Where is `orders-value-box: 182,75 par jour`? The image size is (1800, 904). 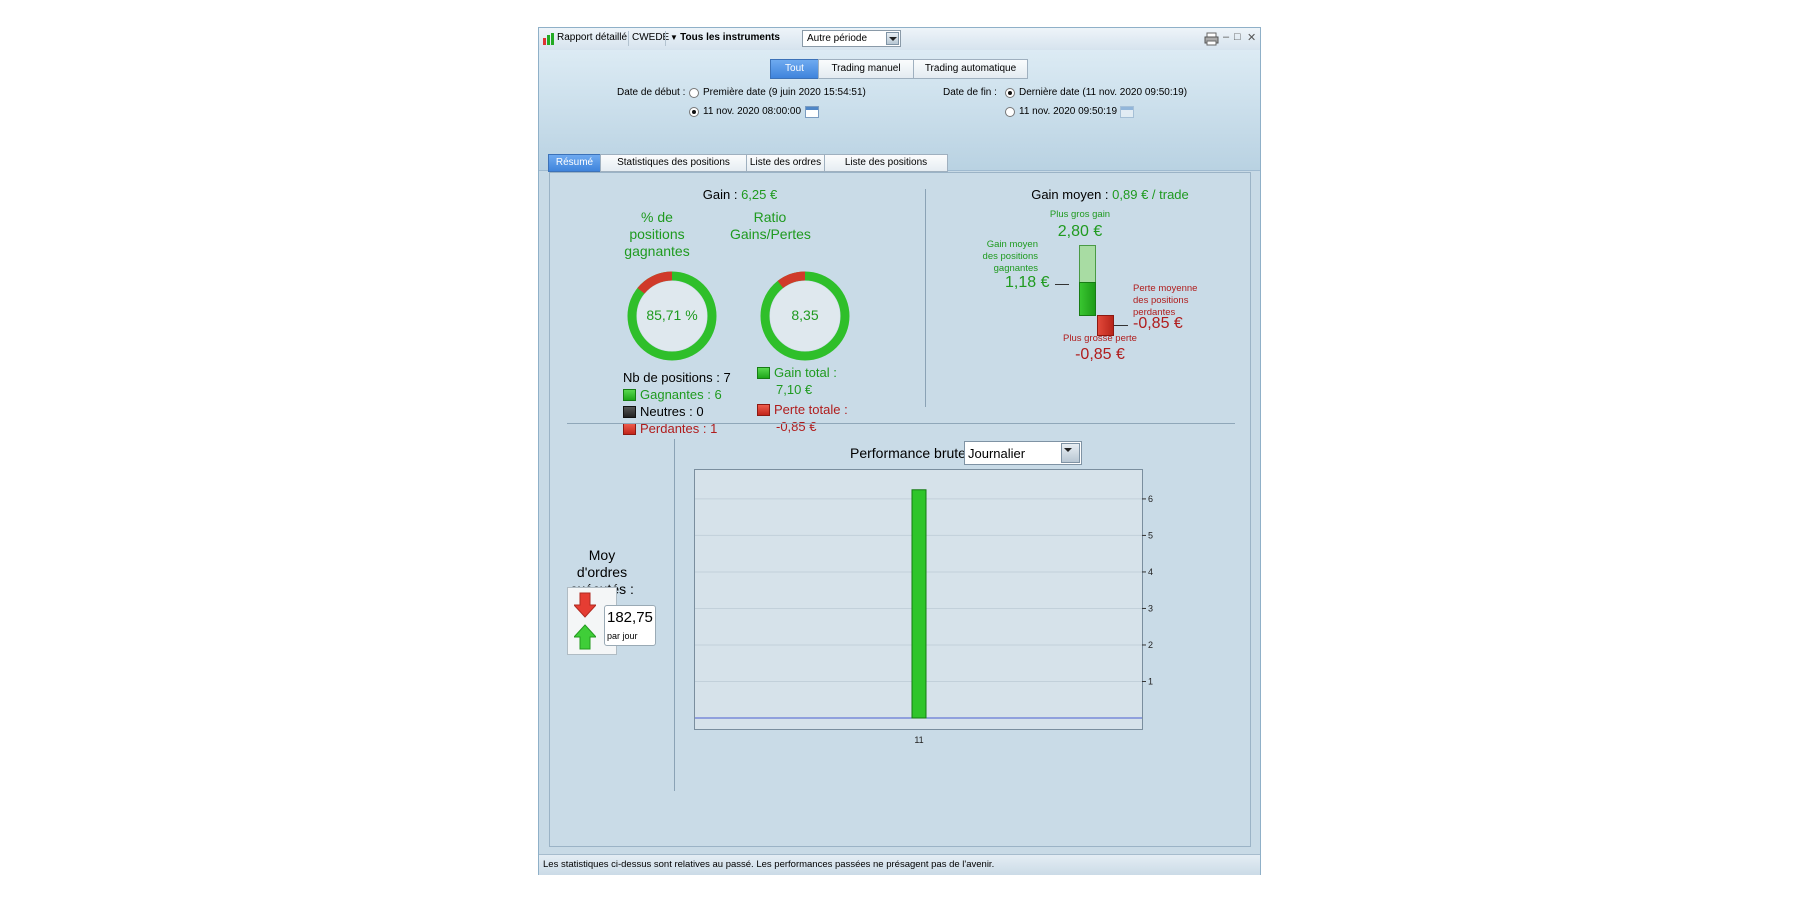 orders-value-box: 182,75 par jour is located at coordinates (630, 625).